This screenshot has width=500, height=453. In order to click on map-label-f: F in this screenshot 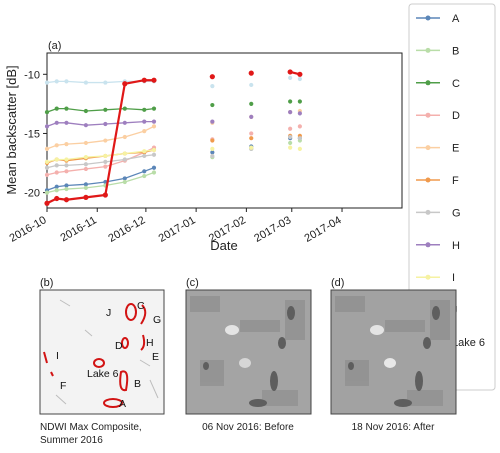, I will do `click(63, 386)`.